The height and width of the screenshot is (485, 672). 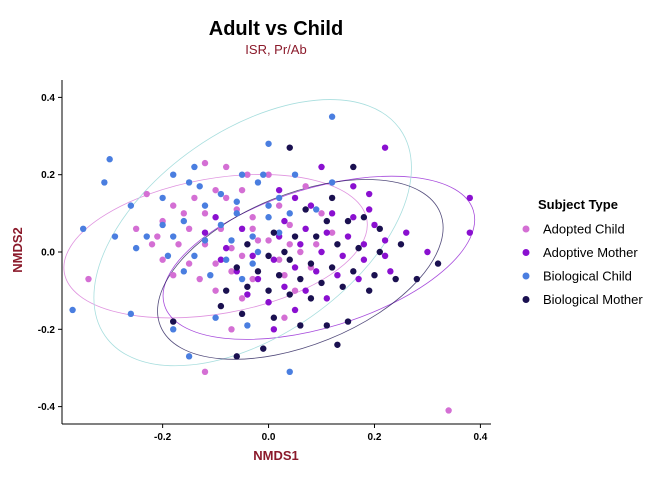 What do you see at coordinates (215, 246) in the screenshot?
I see `ellipse-adopted-child` at bounding box center [215, 246].